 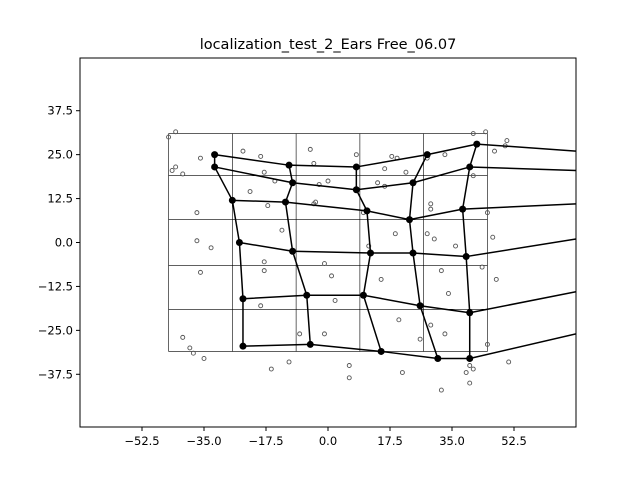 What do you see at coordinates (265, 441) in the screenshot?
I see `x-tick-label: −17.5` at bounding box center [265, 441].